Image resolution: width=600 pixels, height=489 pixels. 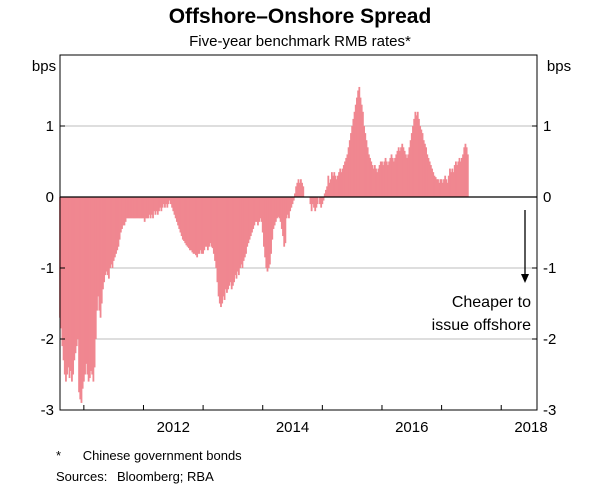 I want to click on chart-subtitle: Five-year benchmark RMB rates*, so click(x=300, y=41).